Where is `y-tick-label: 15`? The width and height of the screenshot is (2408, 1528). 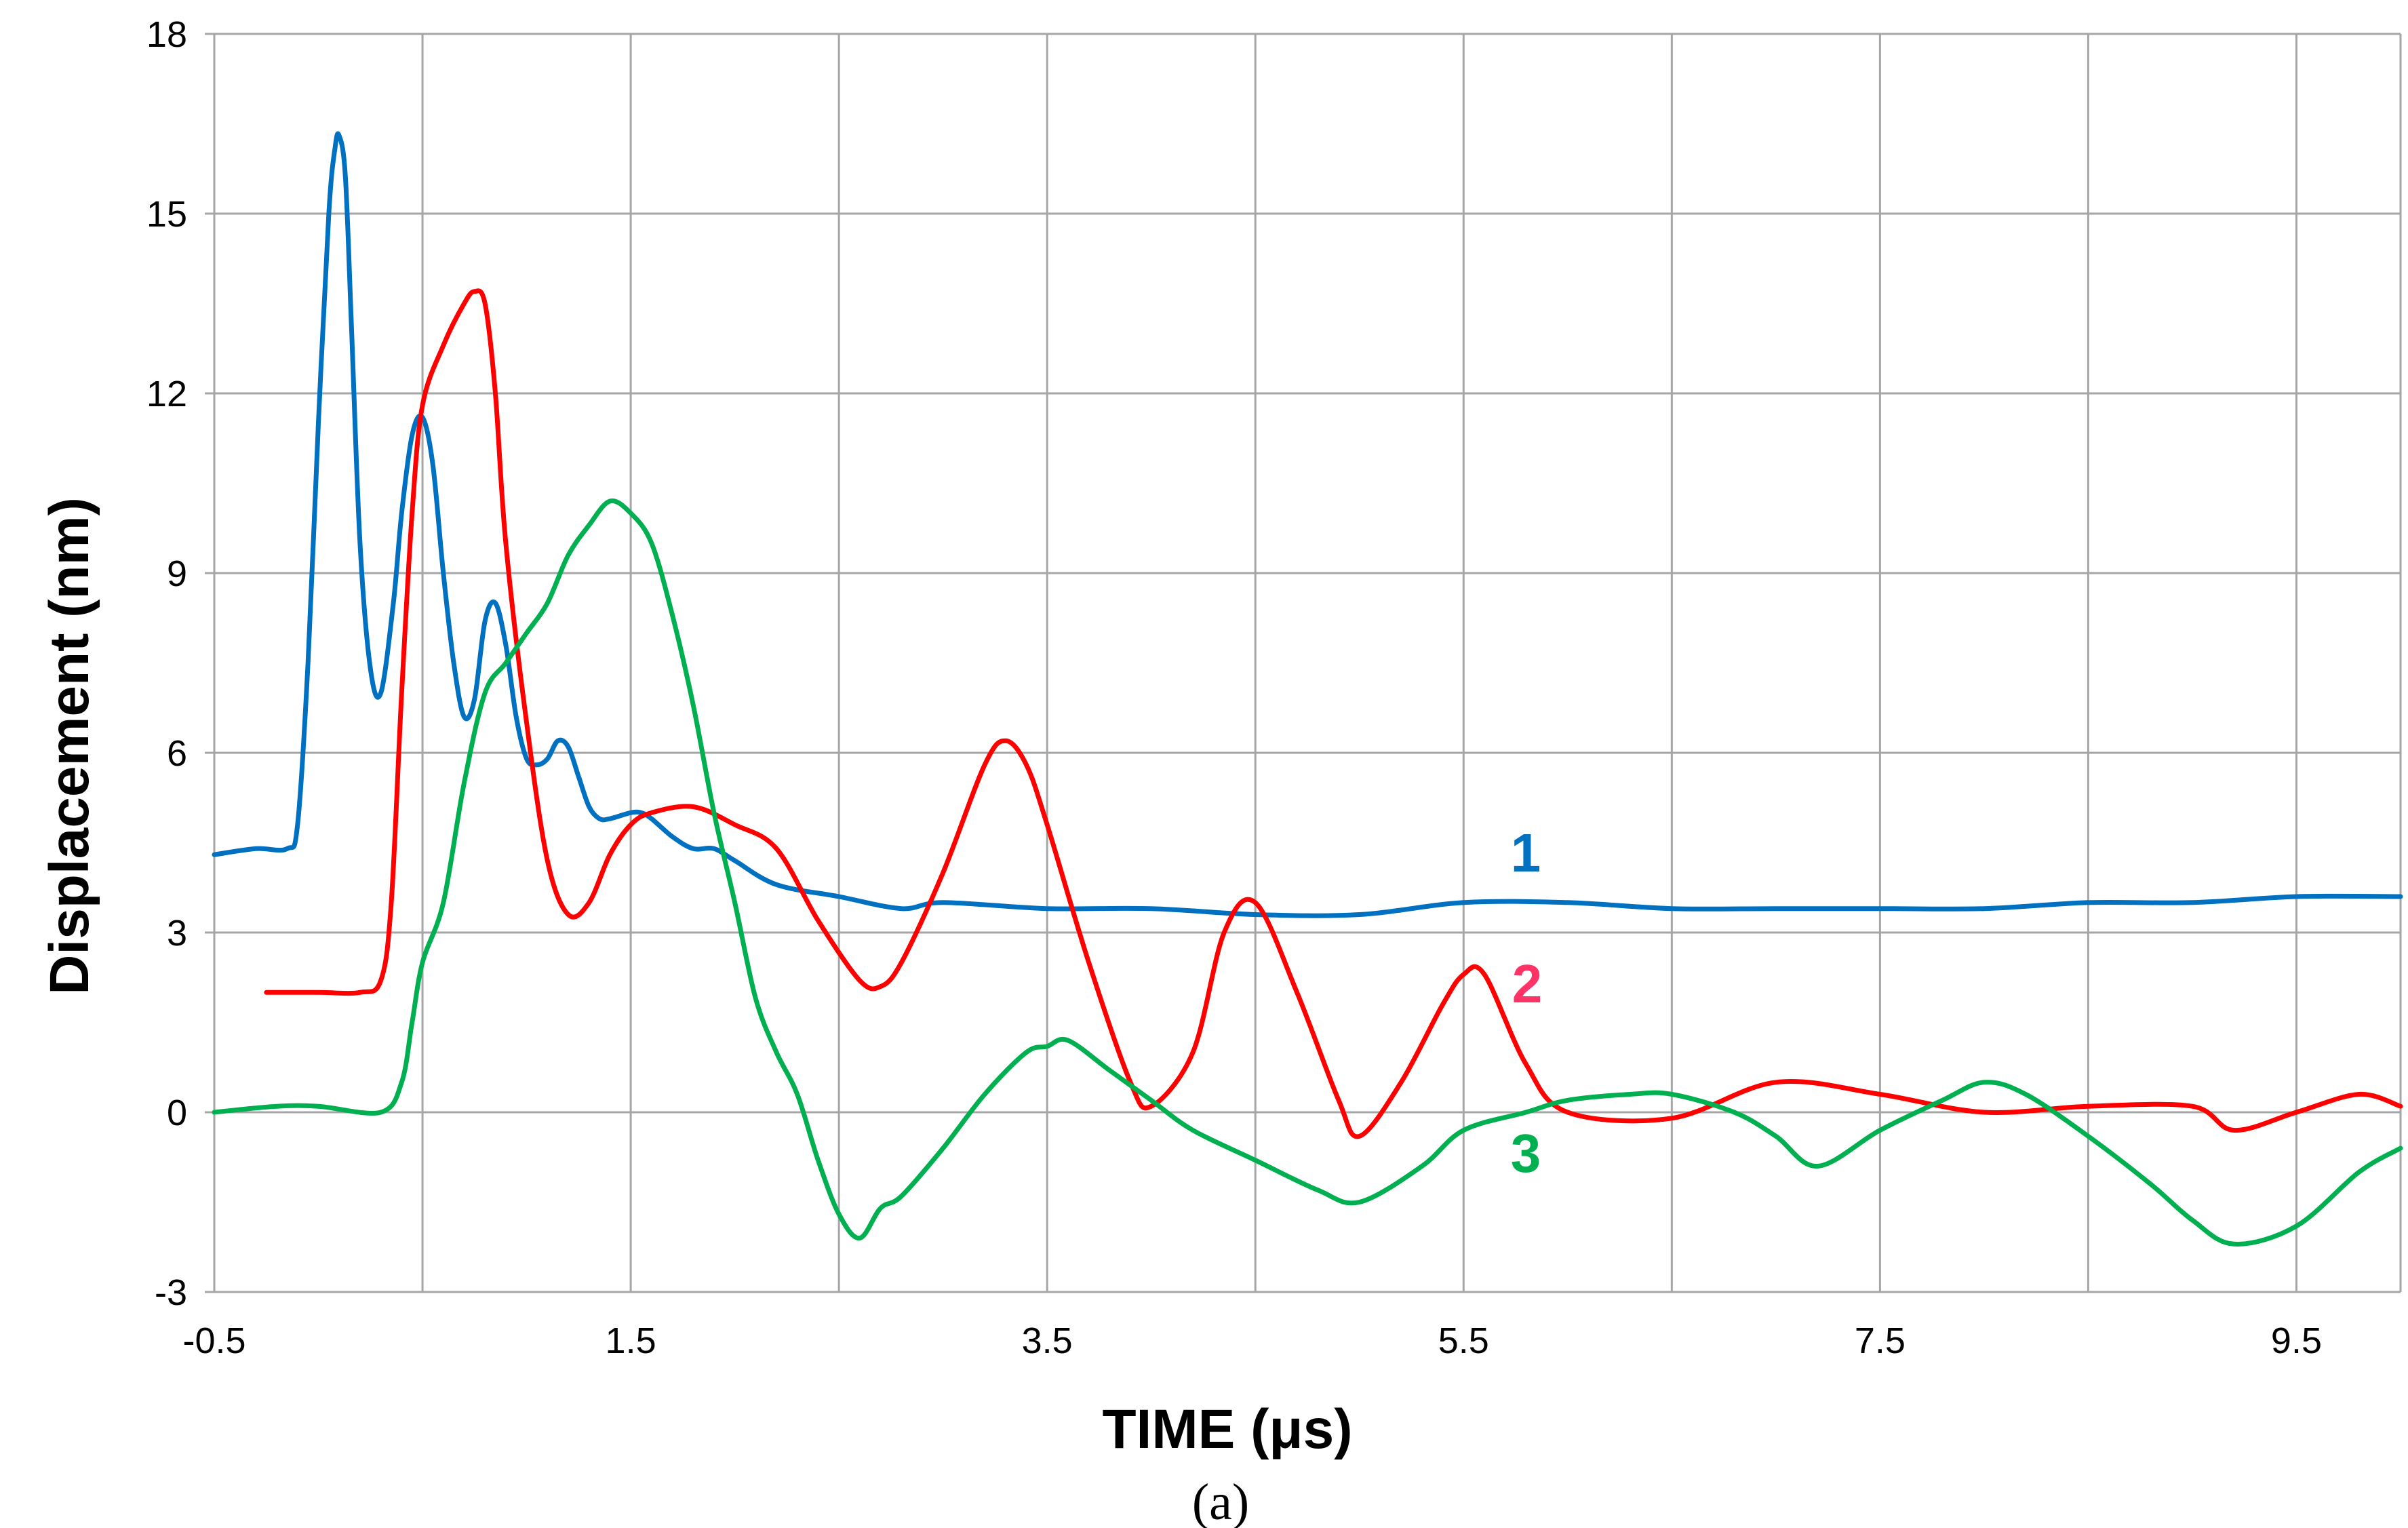
y-tick-label: 15 is located at coordinates (166, 214).